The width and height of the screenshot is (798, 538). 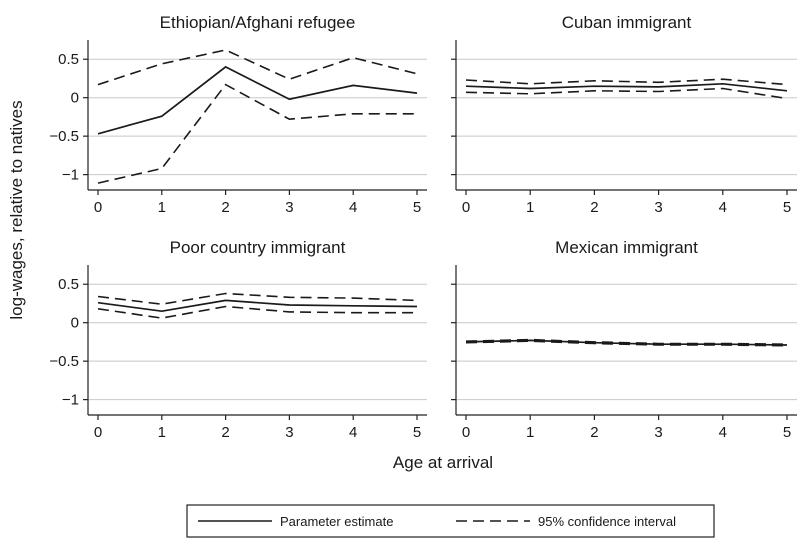 I want to click on panel-title: Poor country immigrant, so click(x=258, y=247).